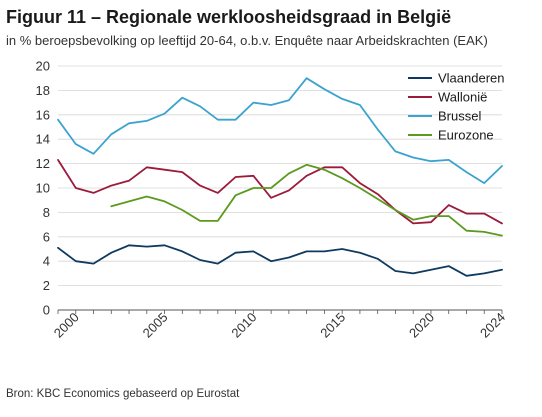 This screenshot has height=417, width=542. I want to click on y-tick-label: 18, so click(43, 90).